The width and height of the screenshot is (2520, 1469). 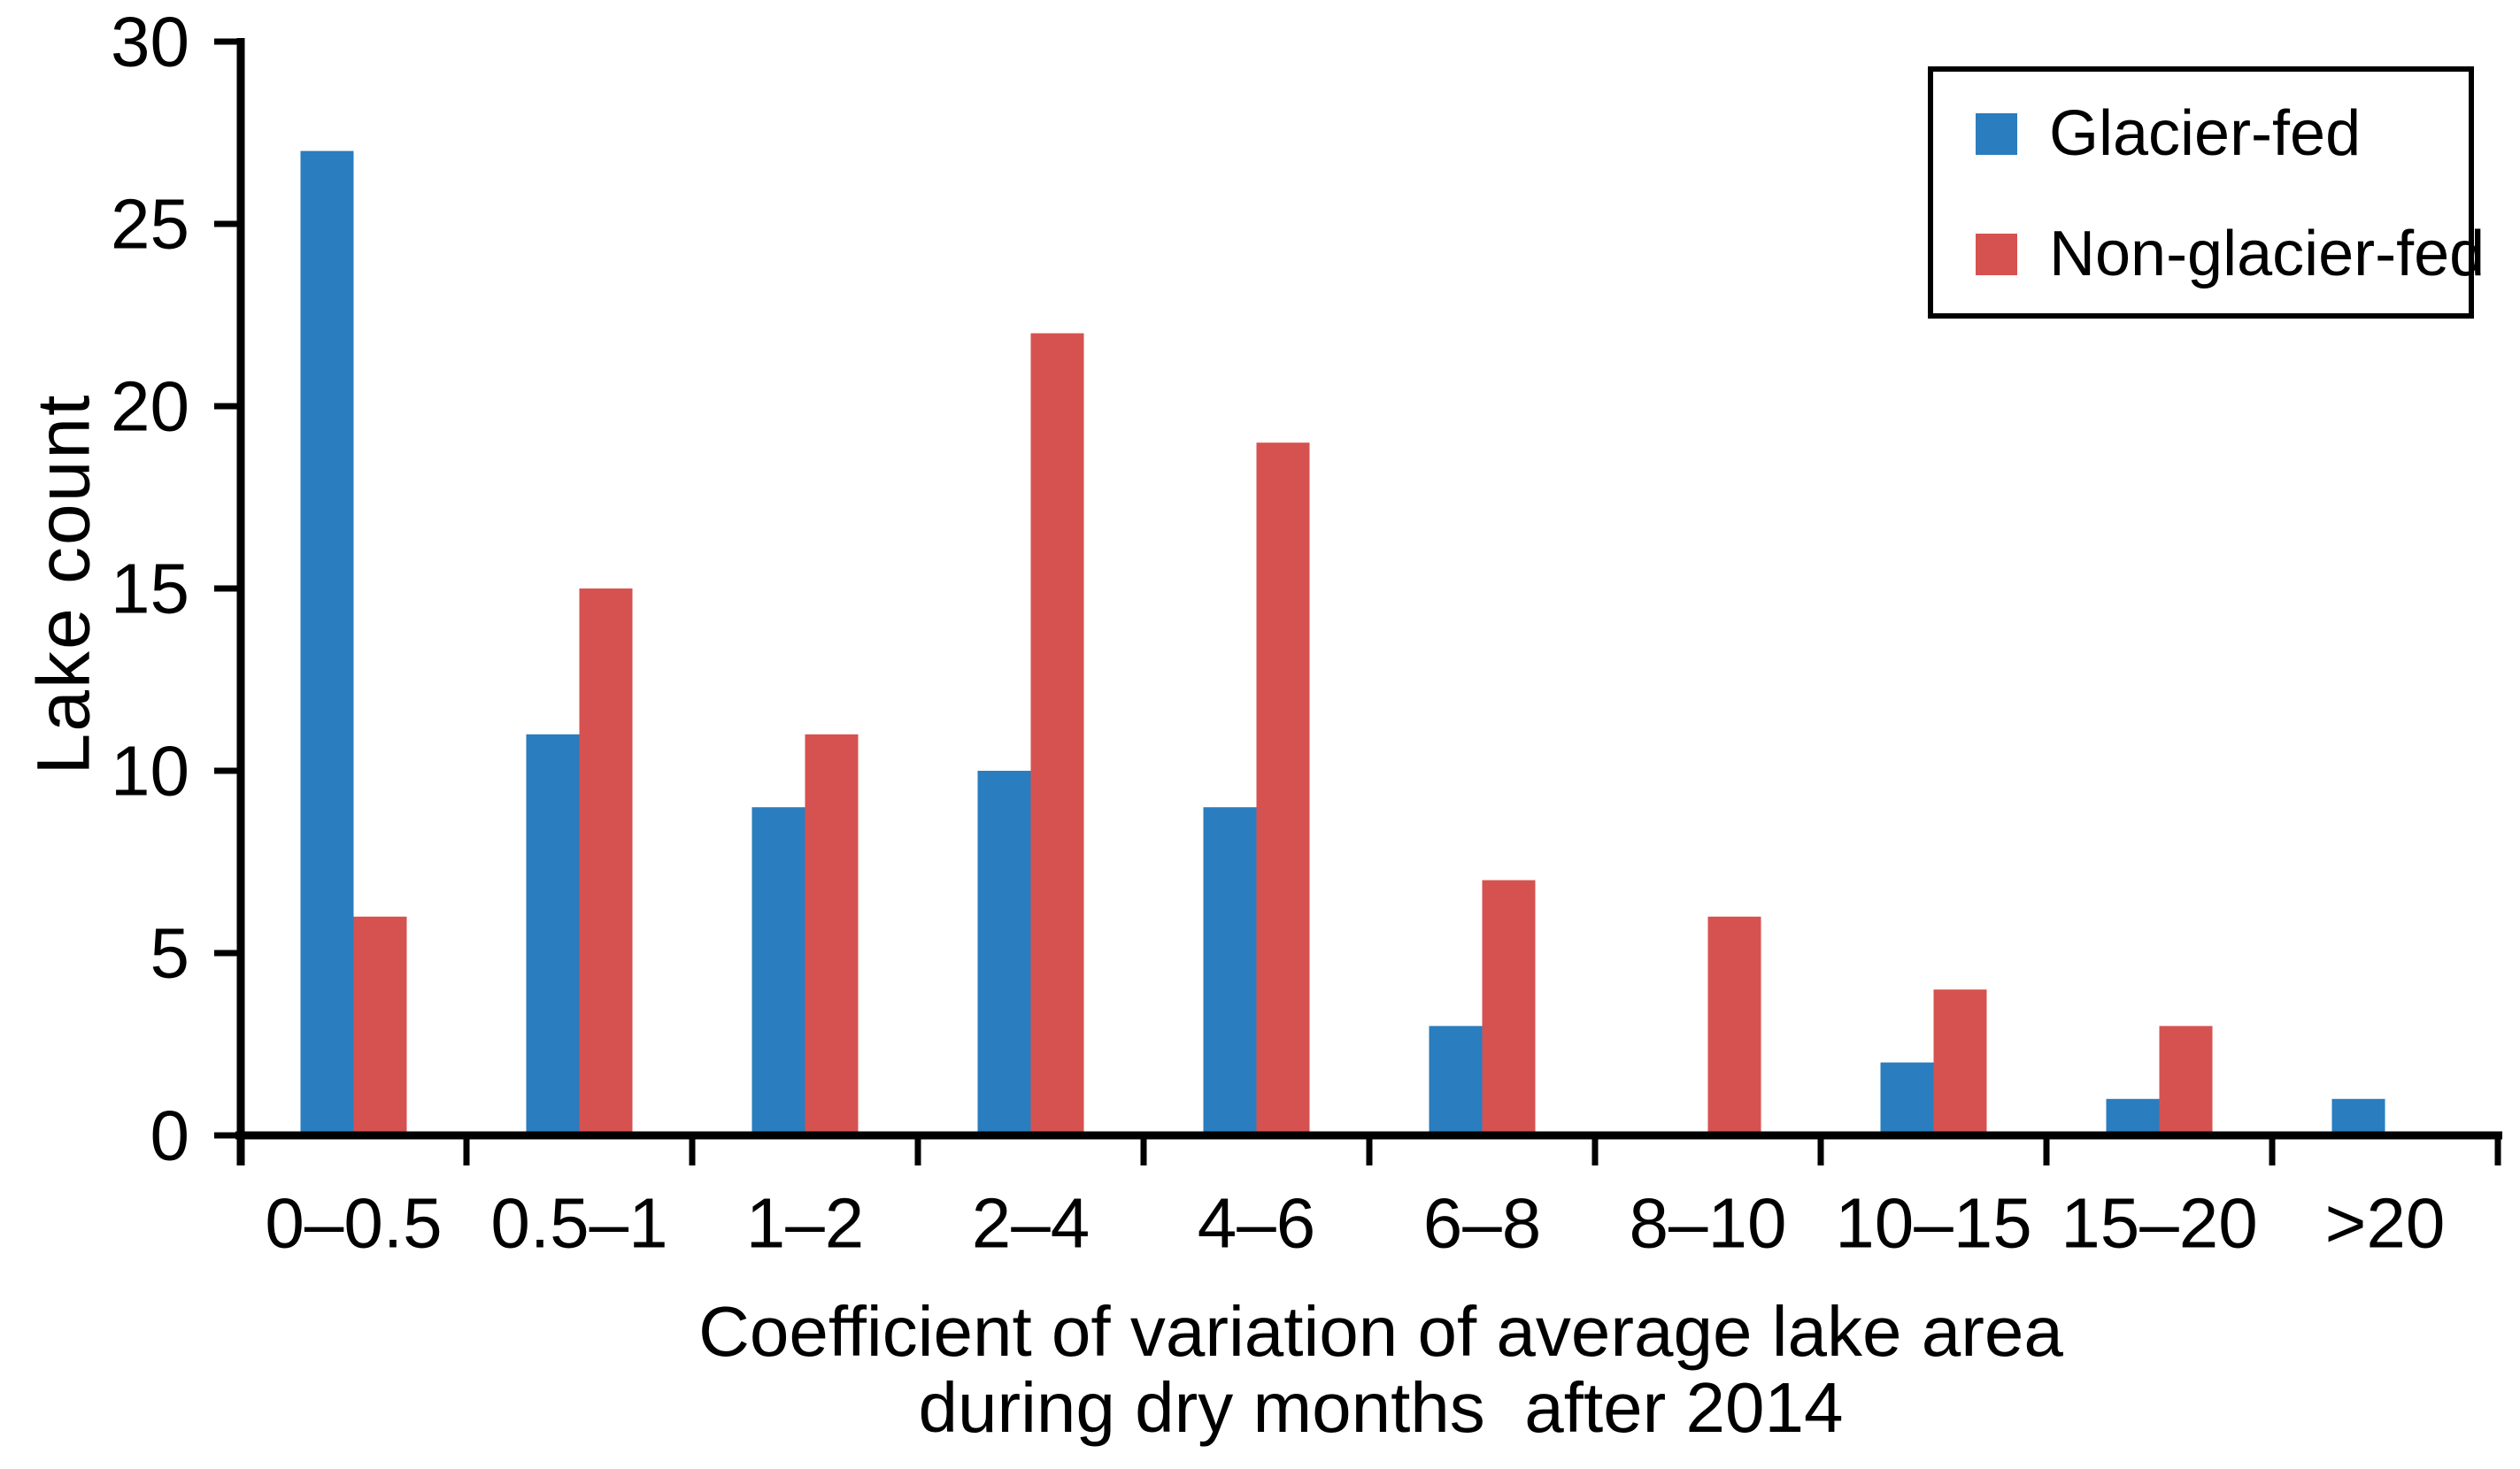 I want to click on x-tick-label-6-8: 6–8, so click(x=1482, y=1223).